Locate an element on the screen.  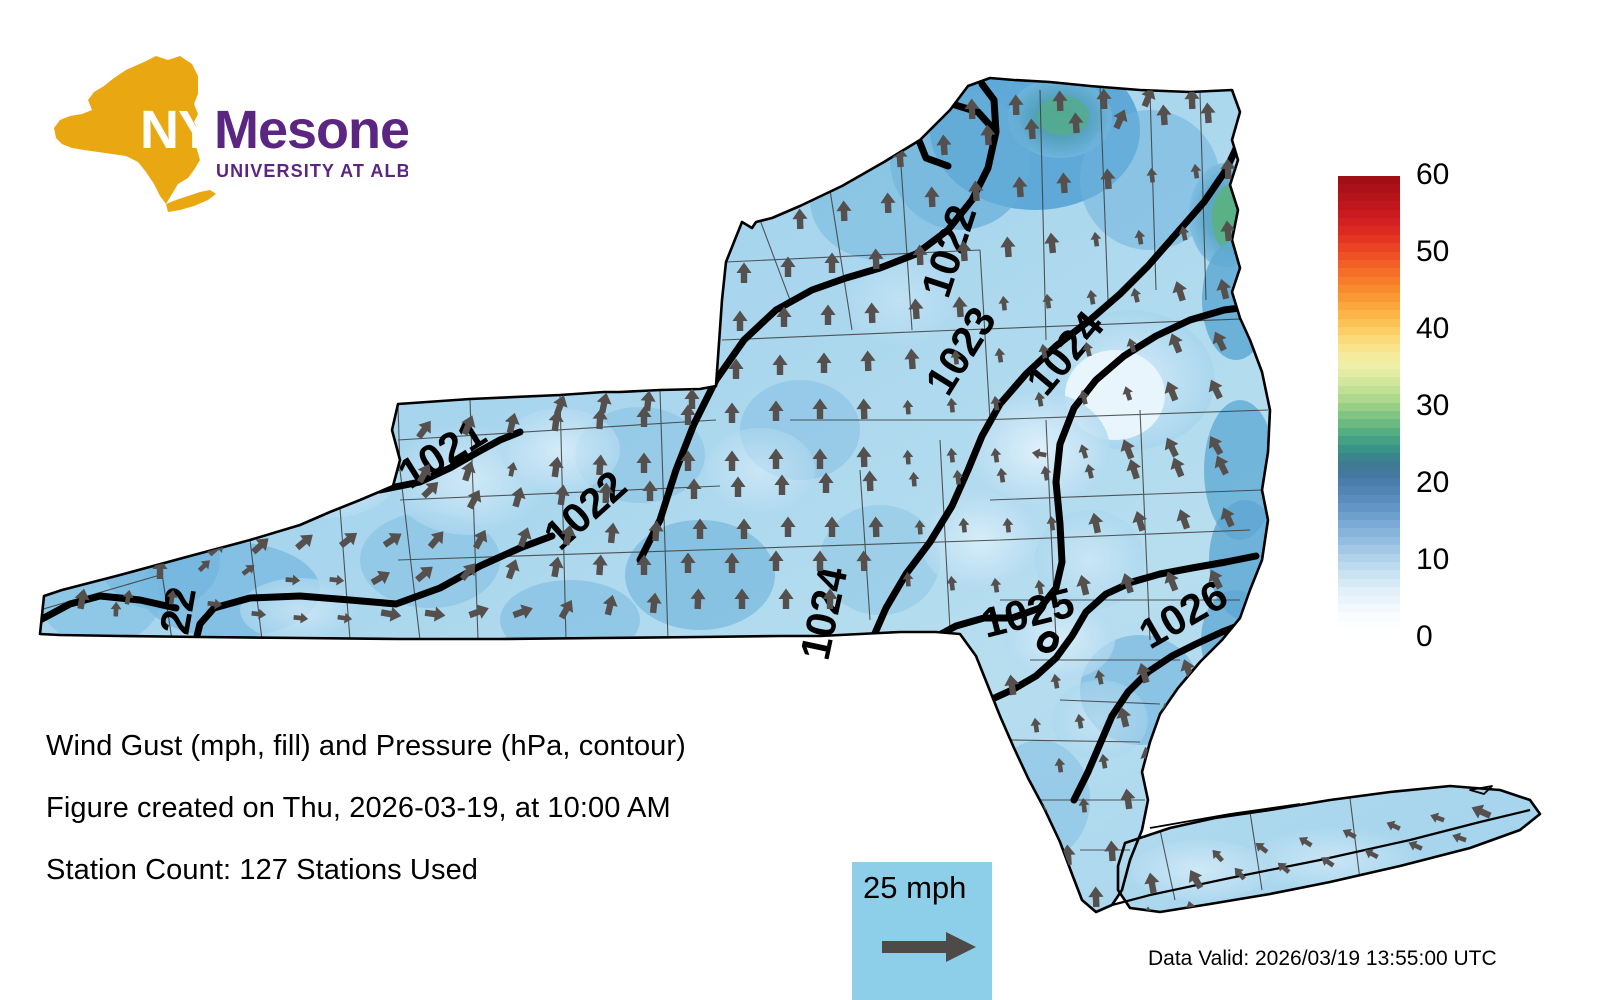
colorbar-tick-40: 40 is located at coordinates (1433, 328).